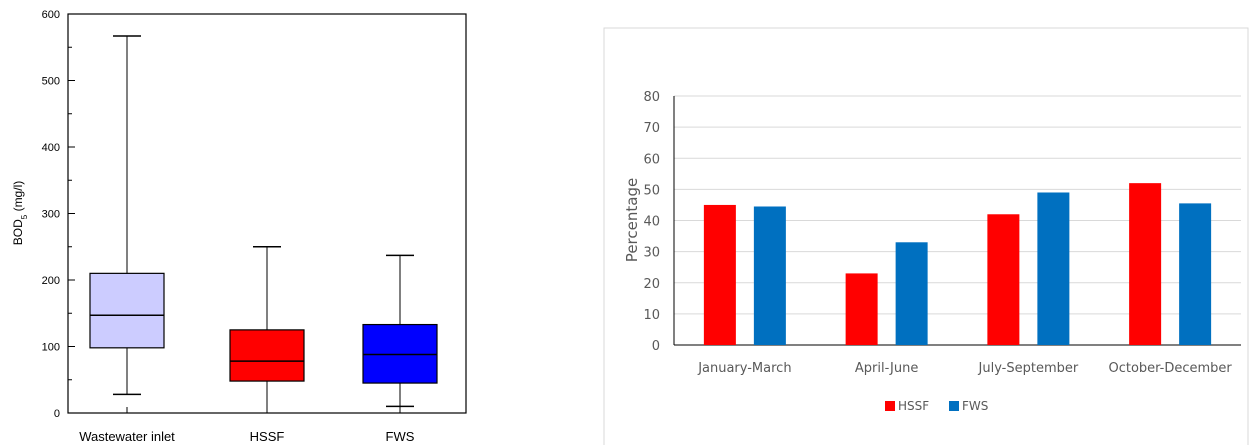 Image resolution: width=1254 pixels, height=445 pixels. Describe the element at coordinates (400, 436) in the screenshot. I see `boxplot-x-tick-label: FWS` at that location.